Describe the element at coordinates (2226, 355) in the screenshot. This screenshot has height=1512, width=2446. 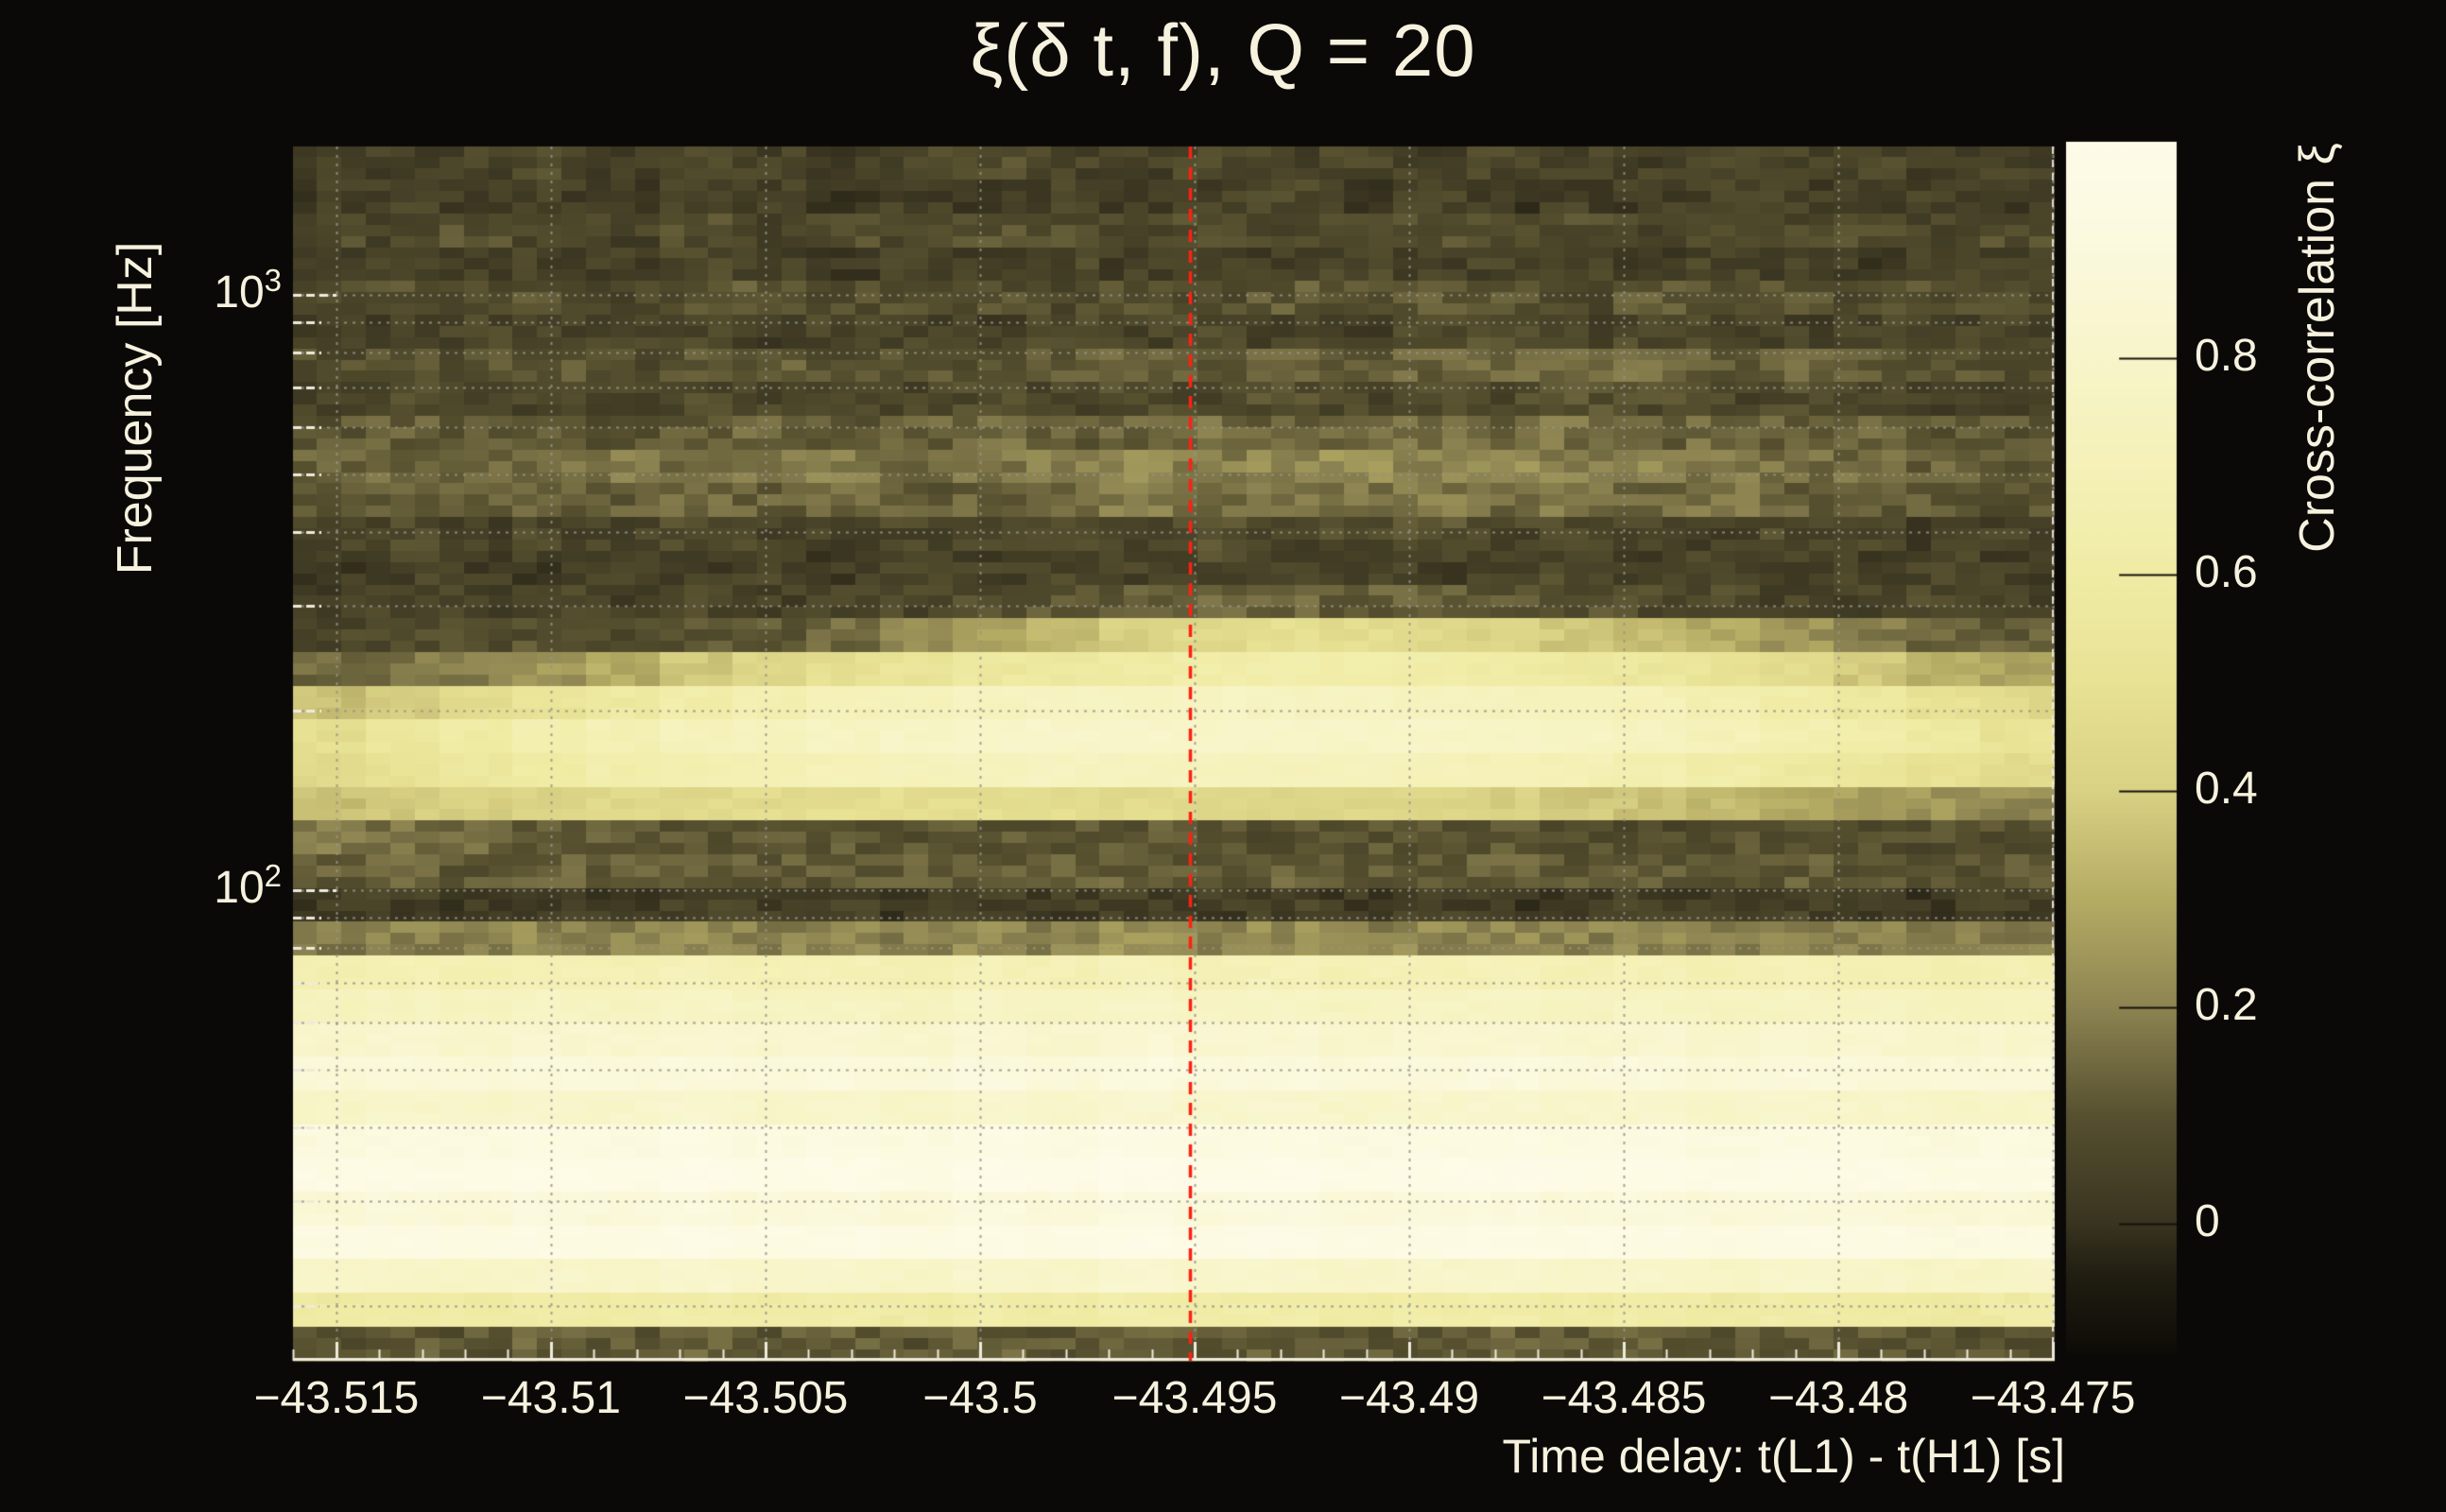
I see `colorbar-tick-label: 0.8` at that location.